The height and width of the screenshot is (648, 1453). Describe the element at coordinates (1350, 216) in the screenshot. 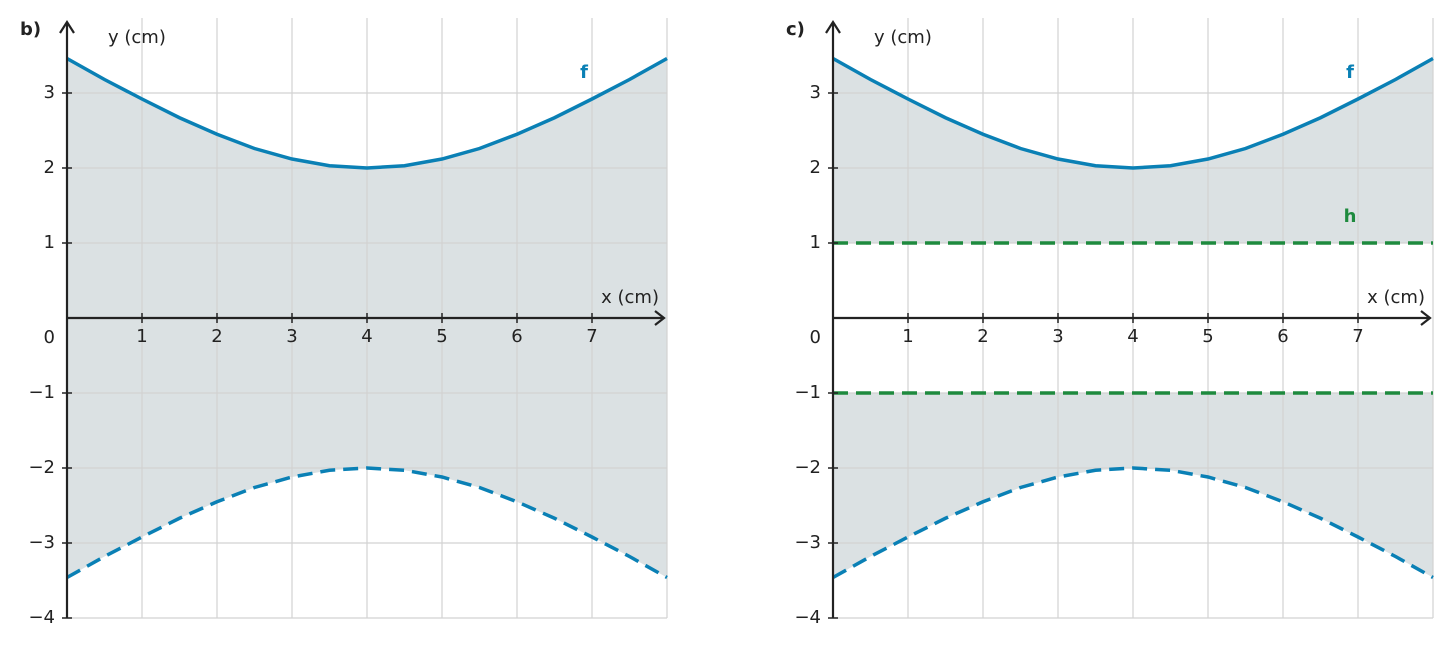

I see `series-label: h` at that location.